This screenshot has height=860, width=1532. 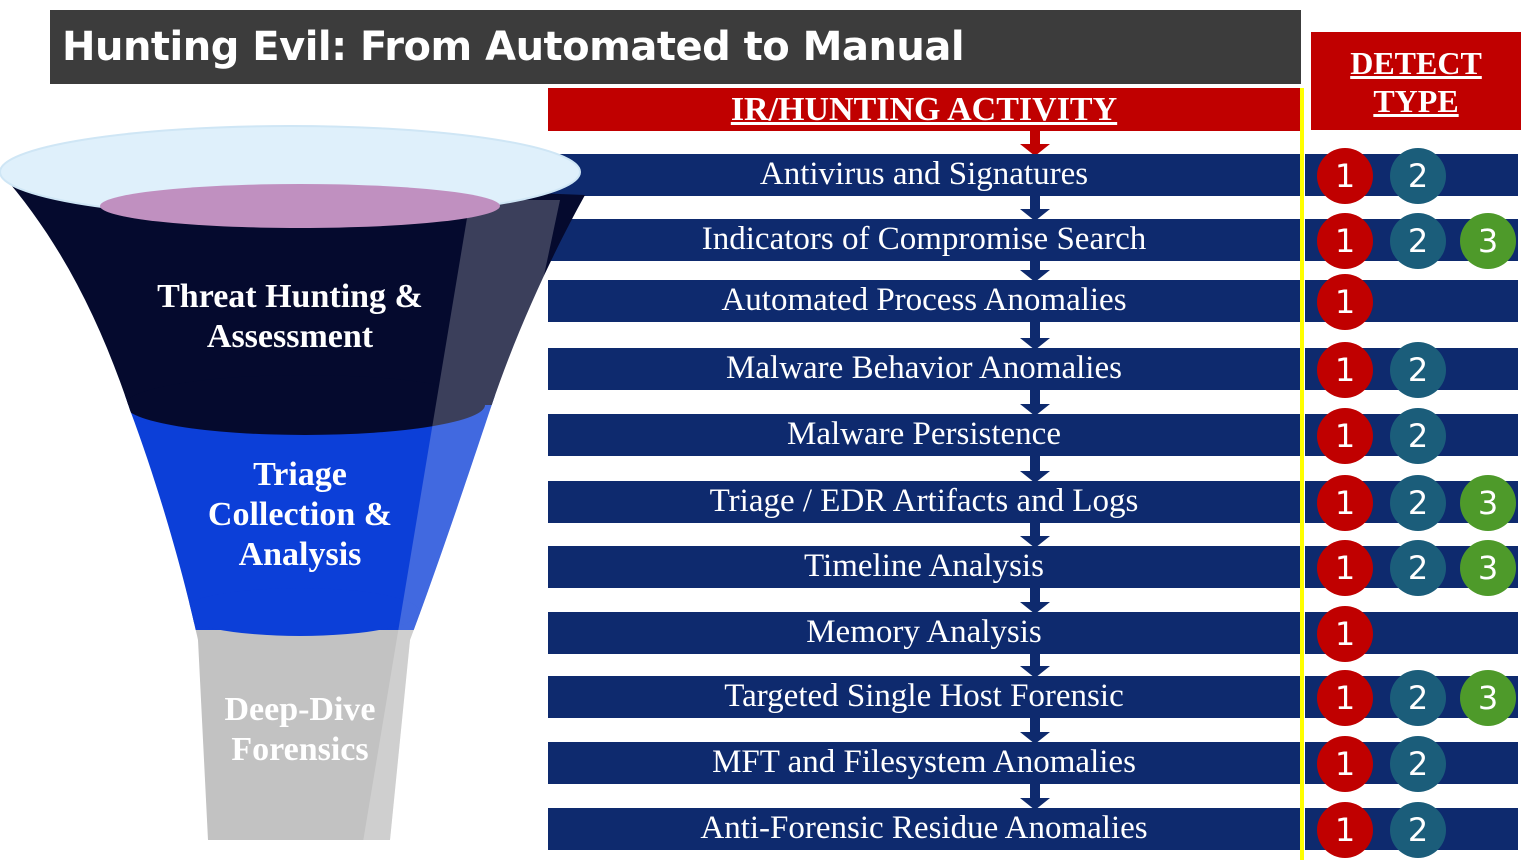 I want to click on activity-row: Memory Analysis, so click(x=924, y=633).